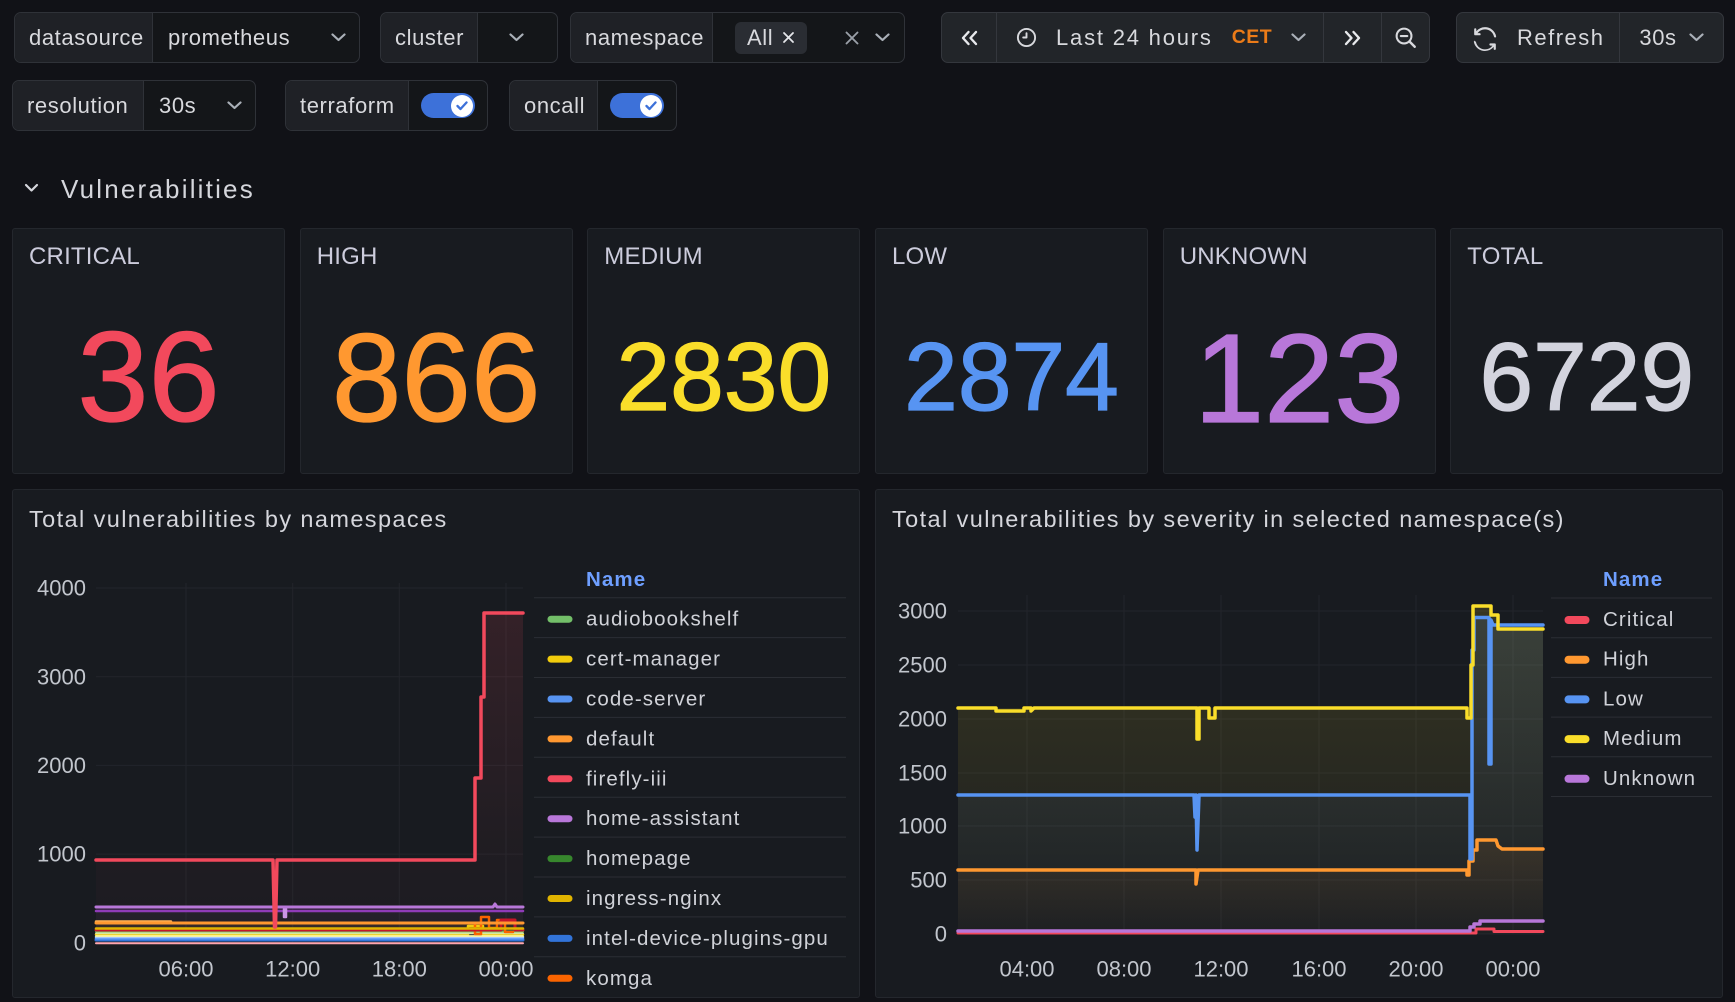 The image size is (1735, 1002). Describe the element at coordinates (1623, 698) in the screenshot. I see `svg-text: Low` at that location.